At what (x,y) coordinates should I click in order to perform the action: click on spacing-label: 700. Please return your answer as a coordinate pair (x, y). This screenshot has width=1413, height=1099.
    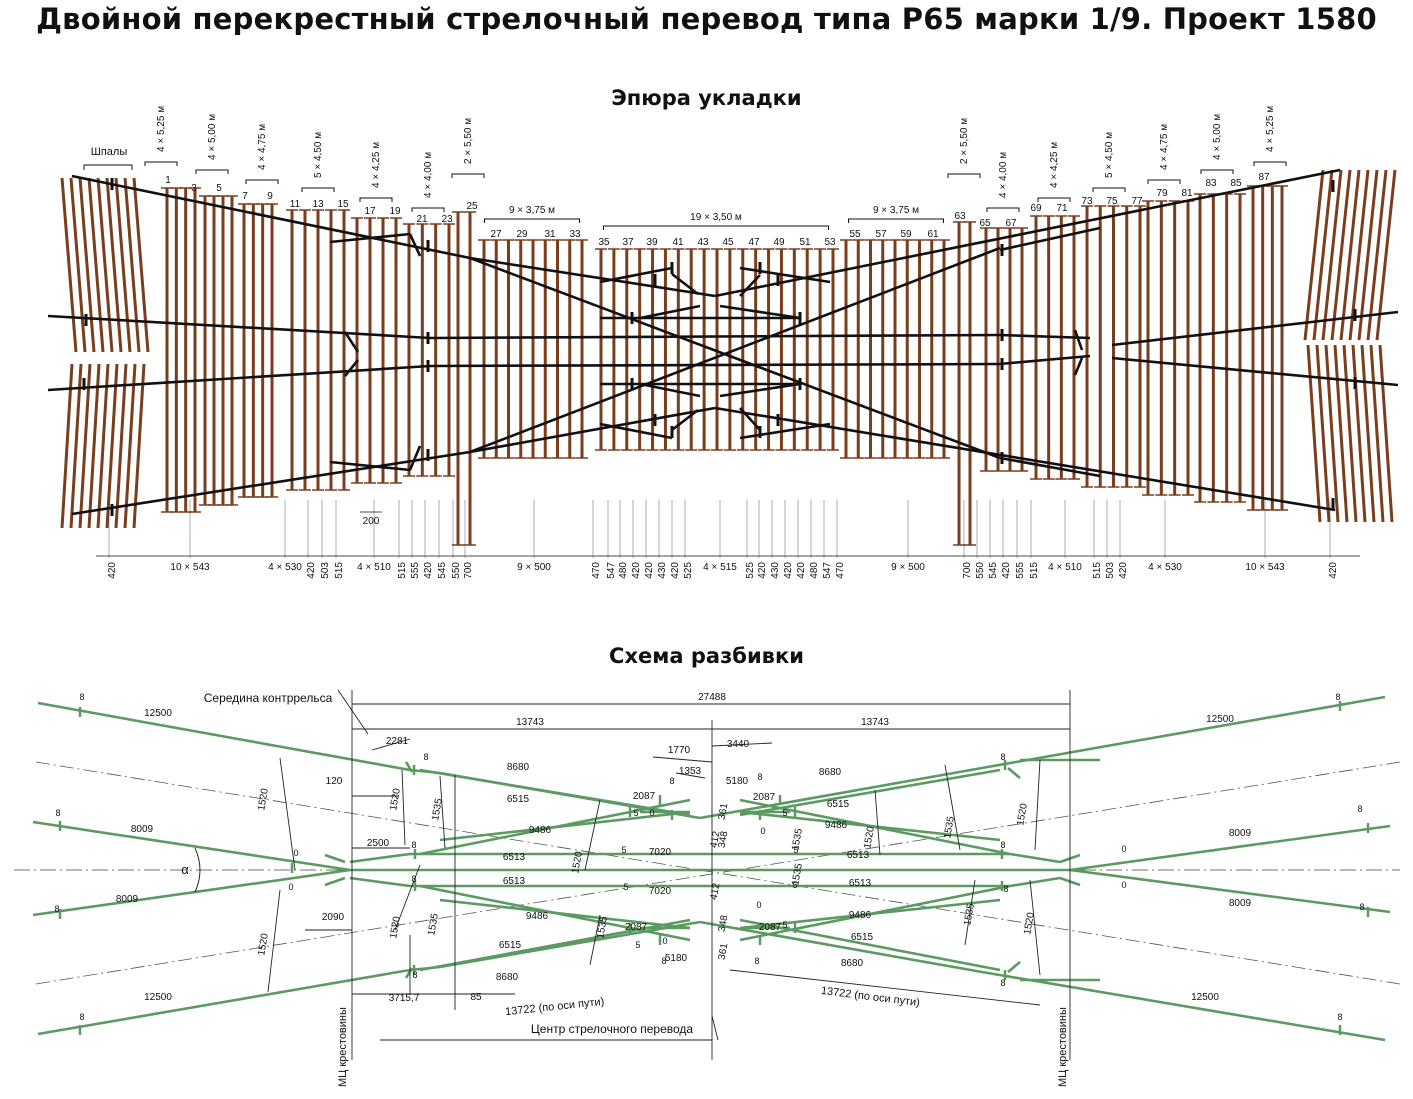
    Looking at the image, I should click on (468, 570).